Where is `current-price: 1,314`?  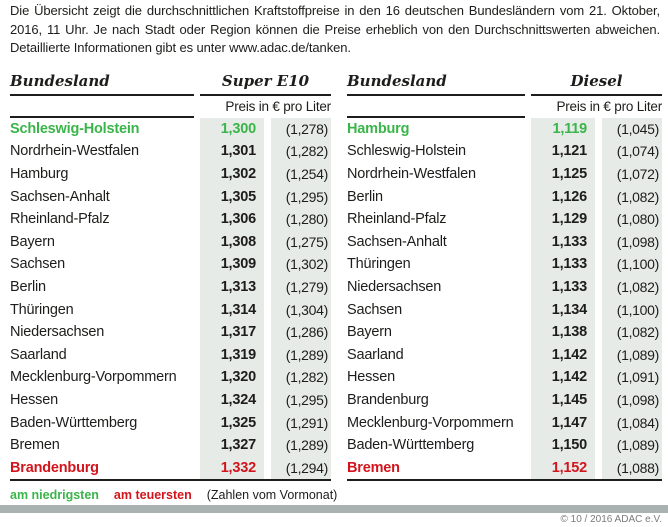
current-price: 1,314 is located at coordinates (231, 309).